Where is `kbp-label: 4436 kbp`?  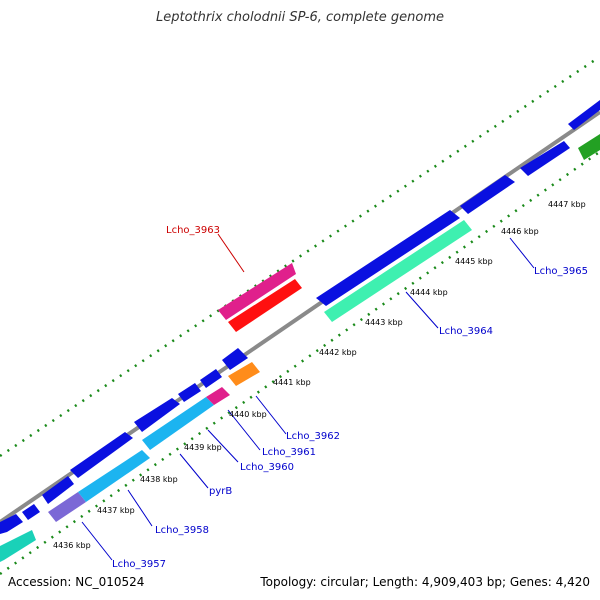
kbp-label: 4436 kbp is located at coordinates (72, 545).